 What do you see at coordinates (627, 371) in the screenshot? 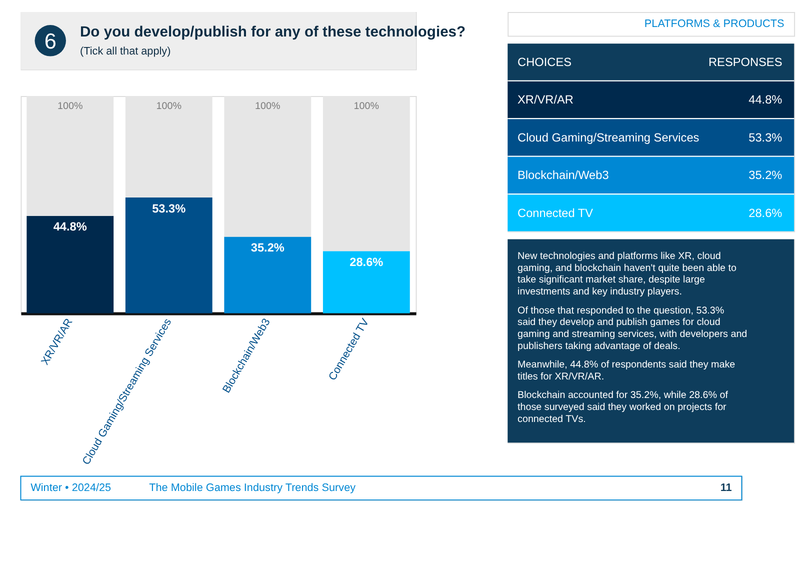
I see `text: Meanwhile, 44.8% of respondents said they make titles for XR/VR/AR.` at bounding box center [627, 371].